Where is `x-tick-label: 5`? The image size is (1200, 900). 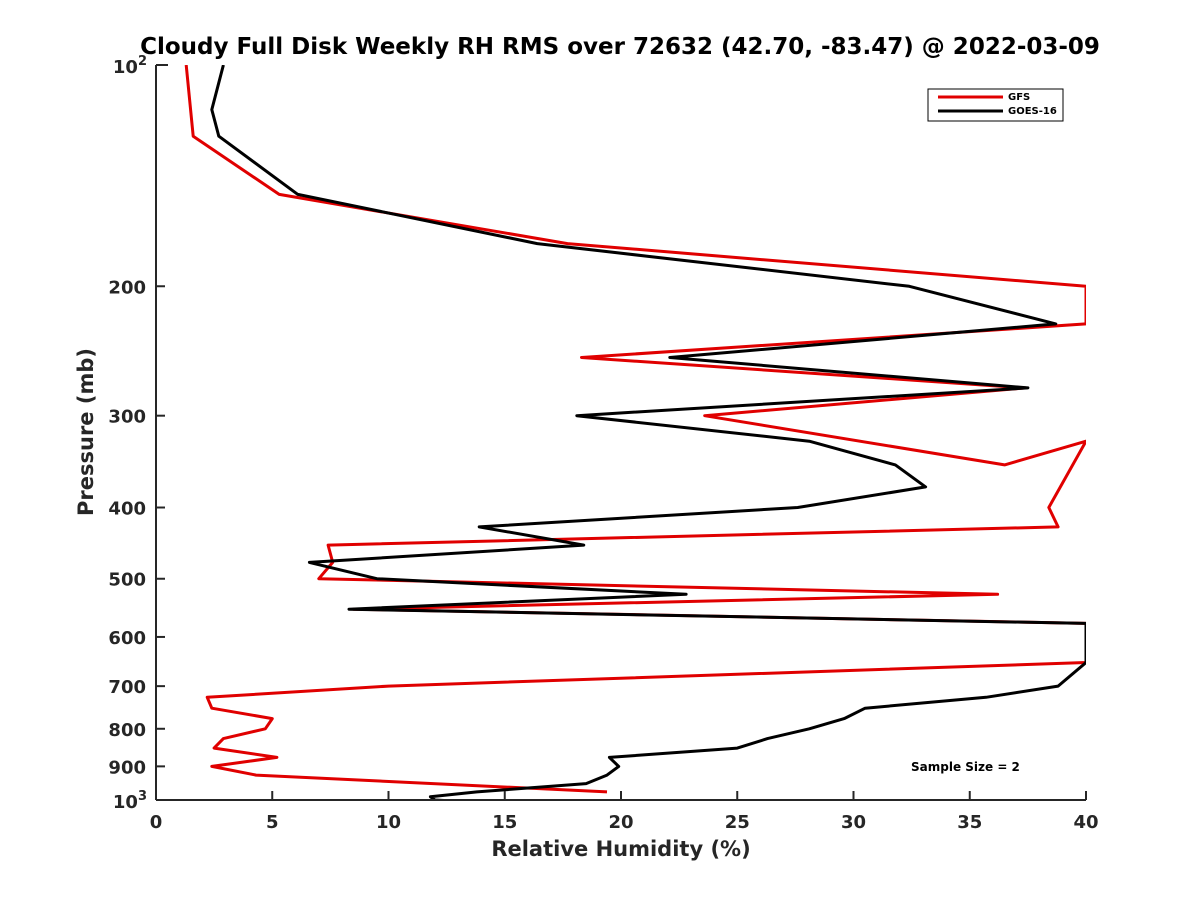
x-tick-label: 5 is located at coordinates (272, 822).